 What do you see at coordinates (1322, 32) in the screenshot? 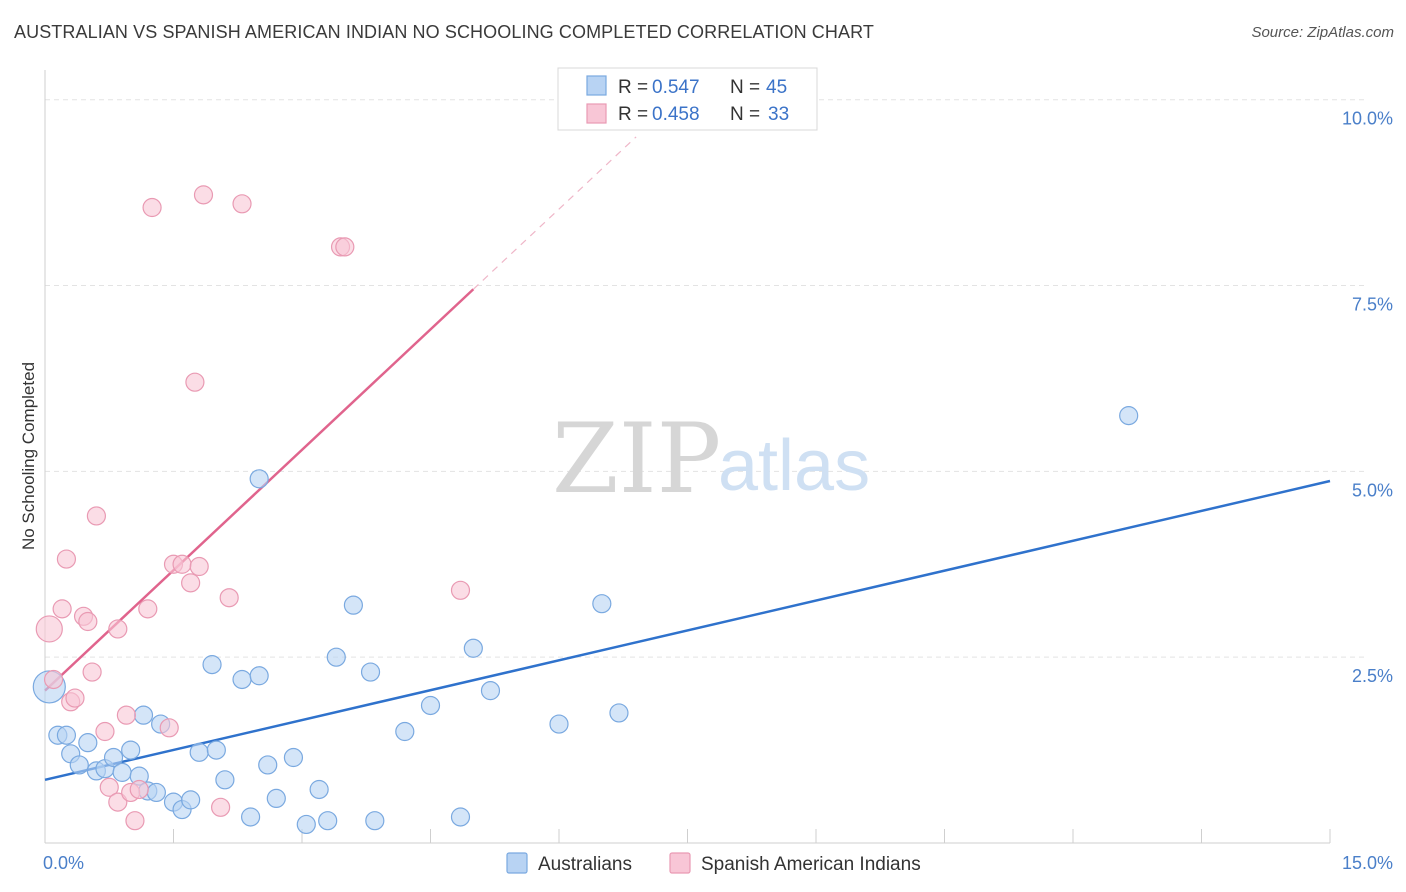
I see `source-label: Source: ZipAtlas.com` at bounding box center [1322, 32].